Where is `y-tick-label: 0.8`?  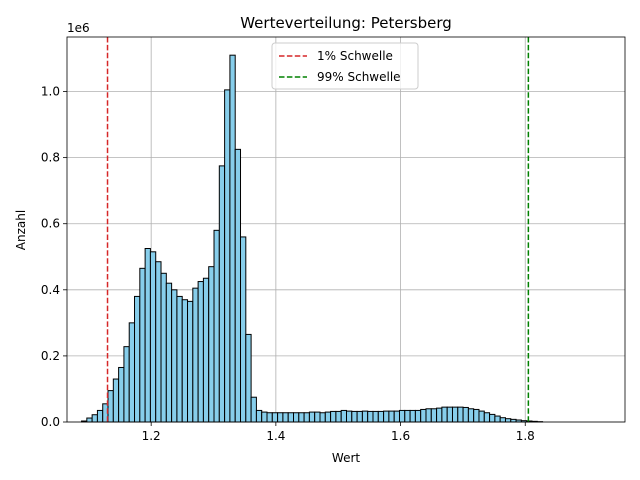 y-tick-label: 0.8 is located at coordinates (50, 158).